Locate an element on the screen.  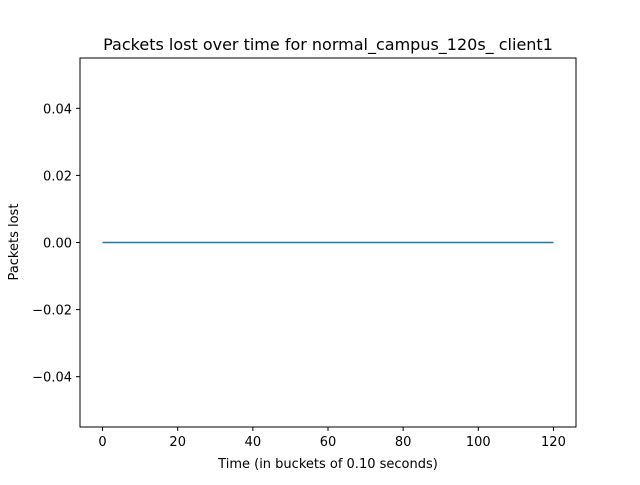
x-tick-label: 20 is located at coordinates (177, 442).